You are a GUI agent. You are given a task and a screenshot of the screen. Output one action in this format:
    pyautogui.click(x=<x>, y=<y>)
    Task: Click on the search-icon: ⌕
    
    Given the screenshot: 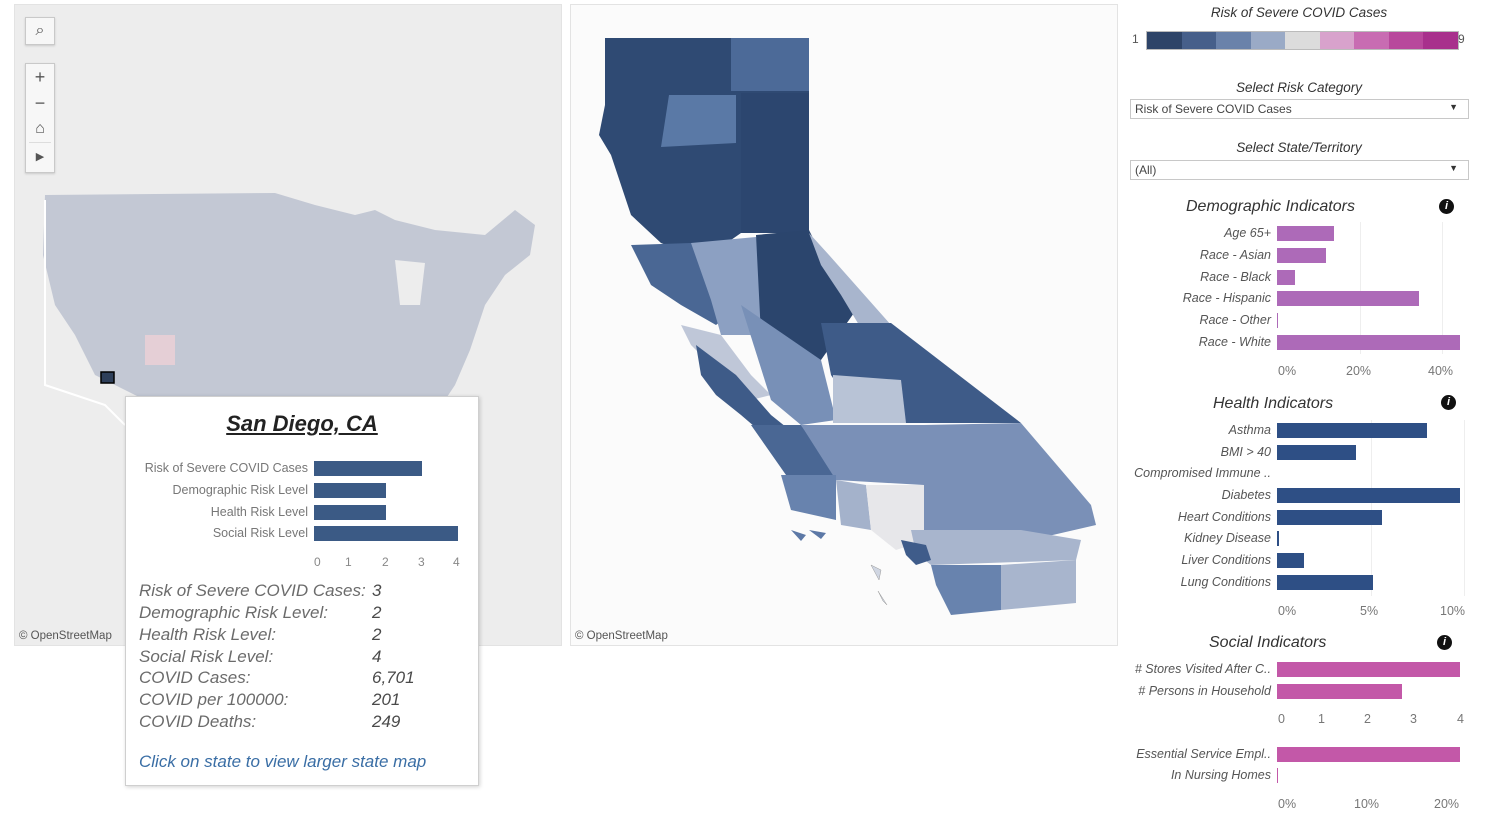 What is the action you would take?
    pyautogui.click(x=40, y=30)
    